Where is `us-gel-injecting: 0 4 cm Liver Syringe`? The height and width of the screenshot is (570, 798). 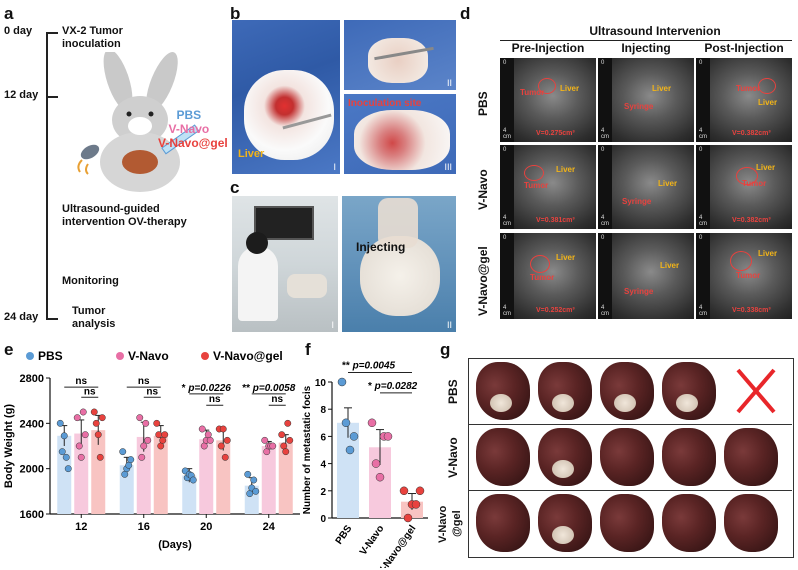
us-gel-injecting: 0 4 cm Liver Syringe is located at coordinates (646, 276).